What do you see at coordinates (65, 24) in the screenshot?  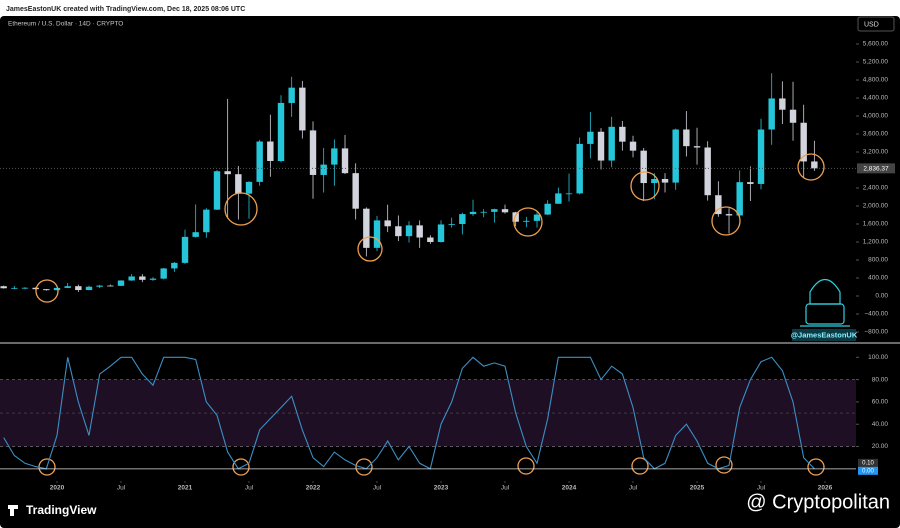 I see `symbol: Ethereum / U.S. Dollar · 14D · CRYPTO` at bounding box center [65, 24].